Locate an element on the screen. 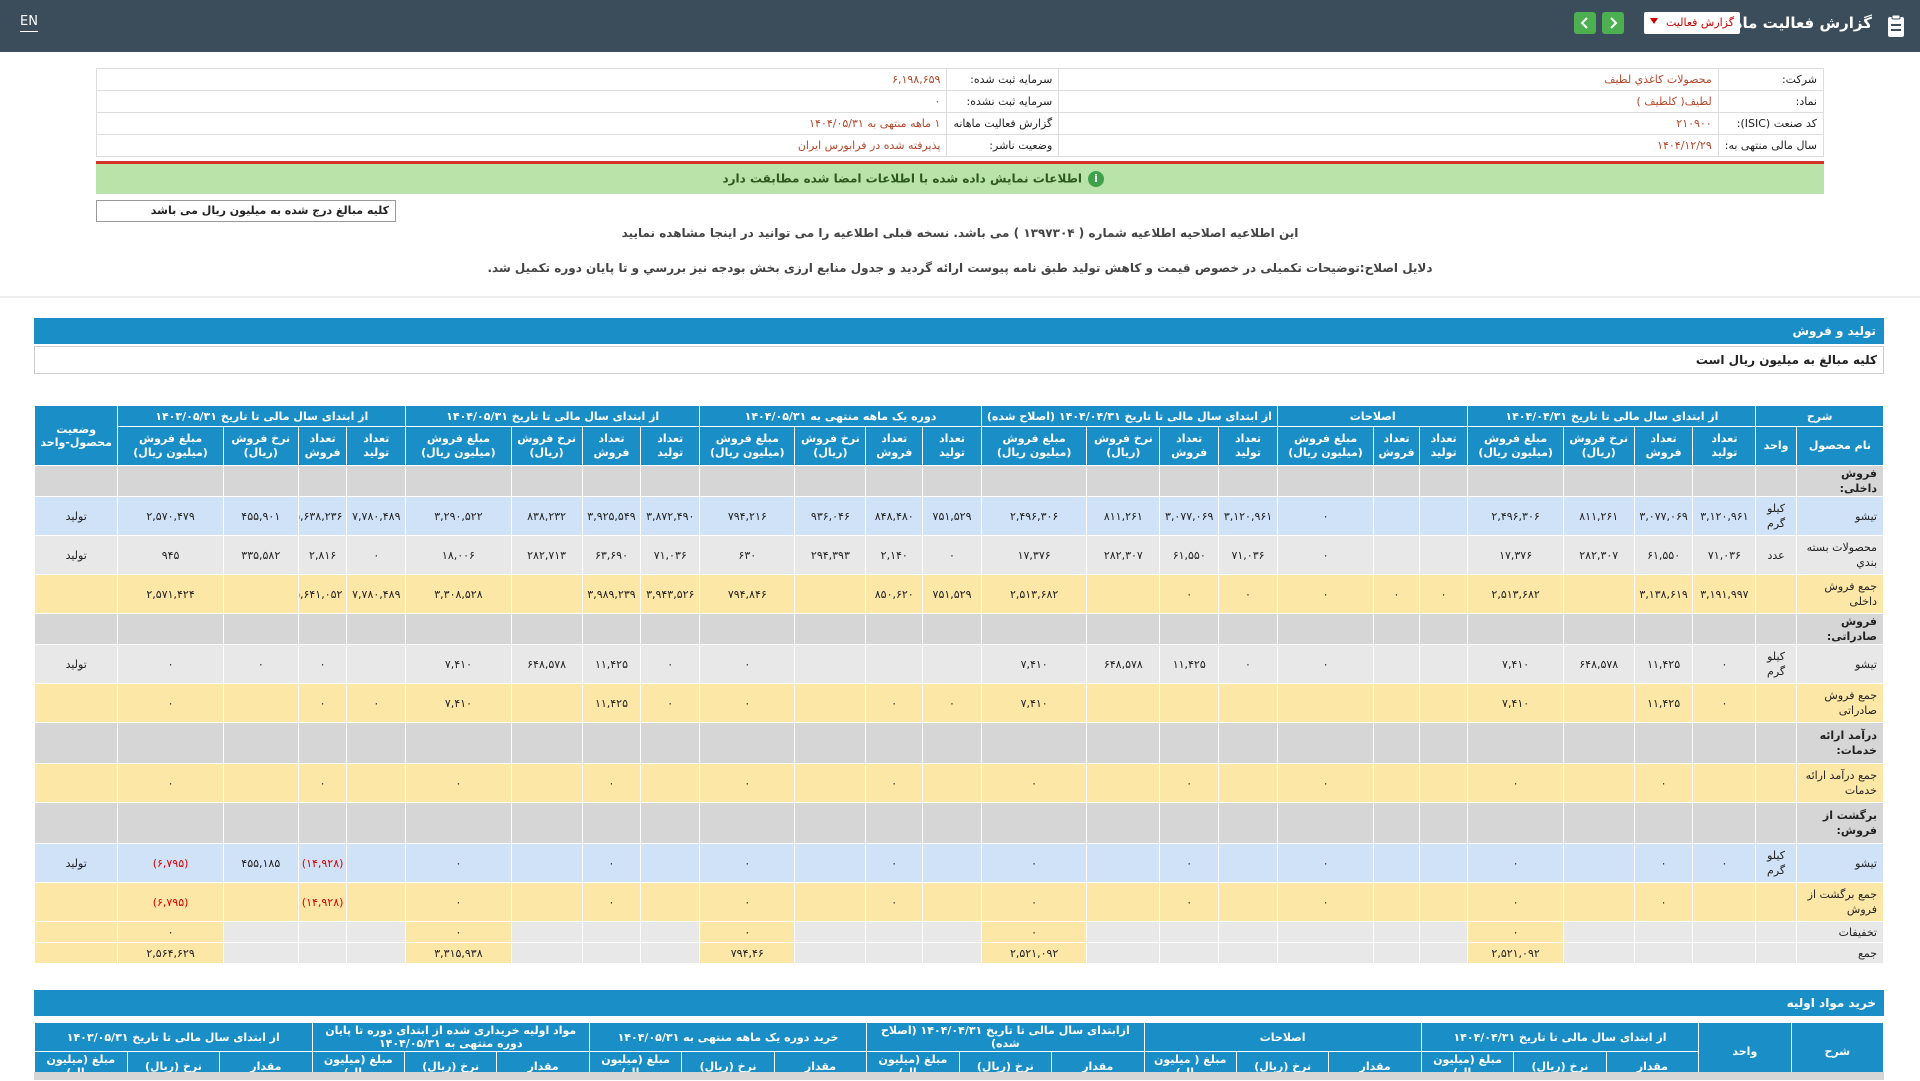  next-button is located at coordinates (1613, 23).